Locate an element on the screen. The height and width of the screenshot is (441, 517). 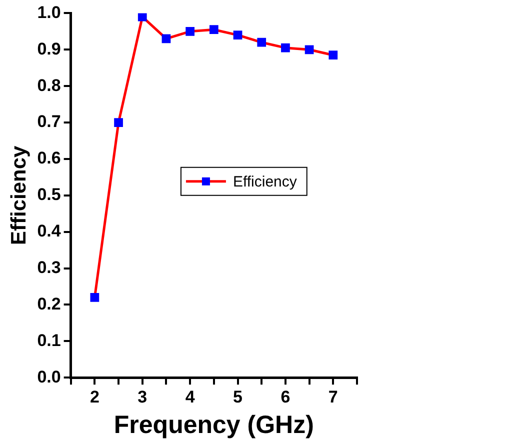
y-tick-label: 1.0 is located at coordinates (49, 12).